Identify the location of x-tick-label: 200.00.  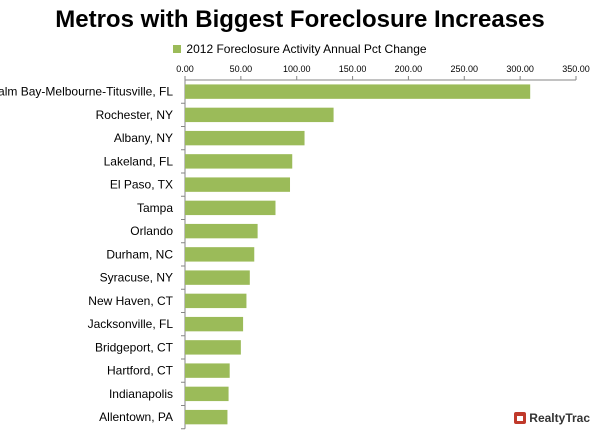
(409, 69).